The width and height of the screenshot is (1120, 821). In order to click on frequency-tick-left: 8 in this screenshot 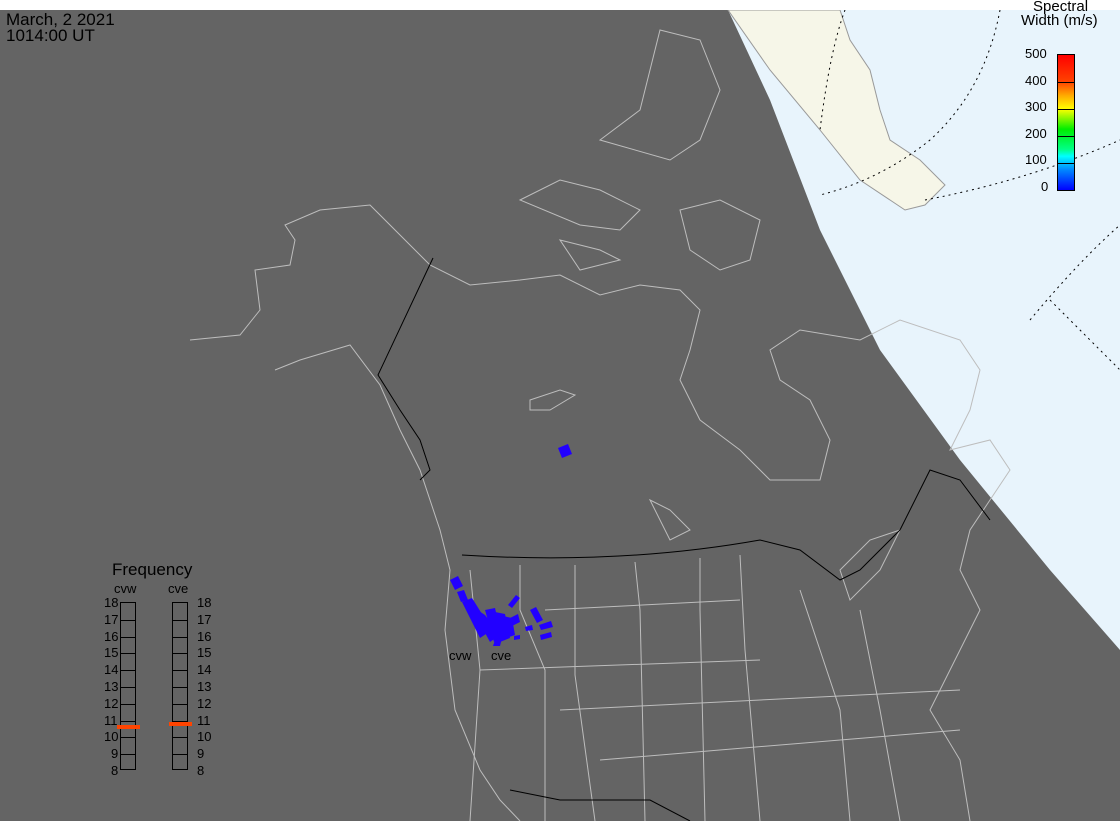, I will do `click(115, 770)`.